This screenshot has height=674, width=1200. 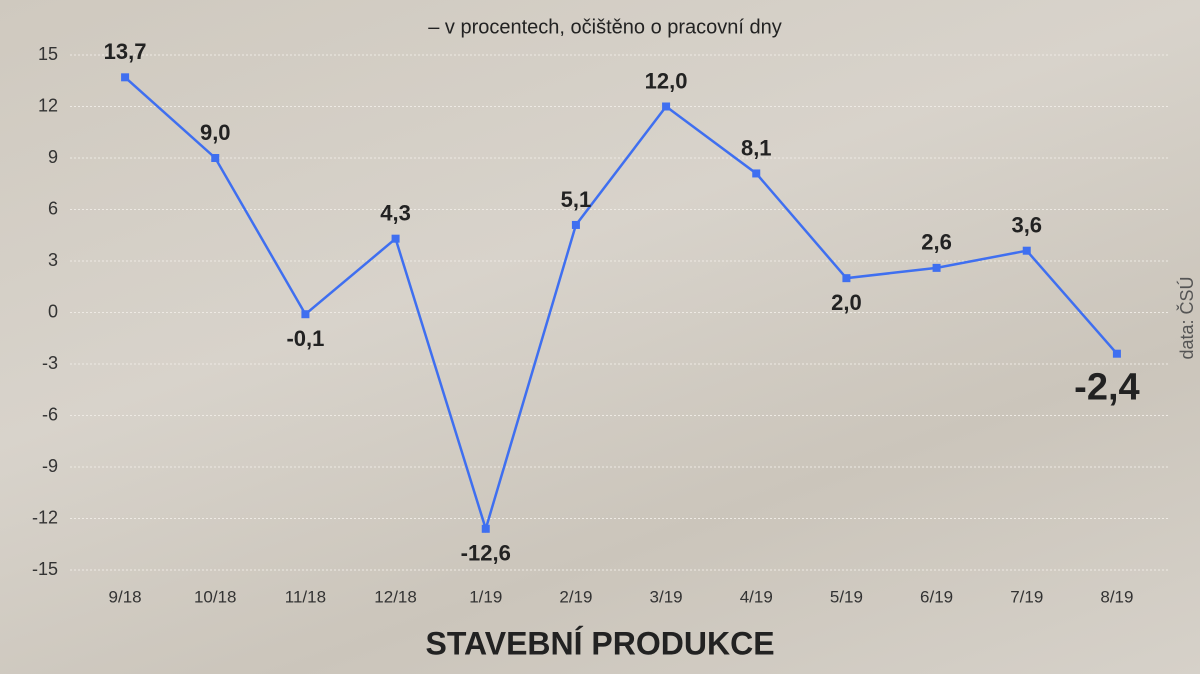 What do you see at coordinates (485, 596) in the screenshot?
I see `x-tick-label: 1/19` at bounding box center [485, 596].